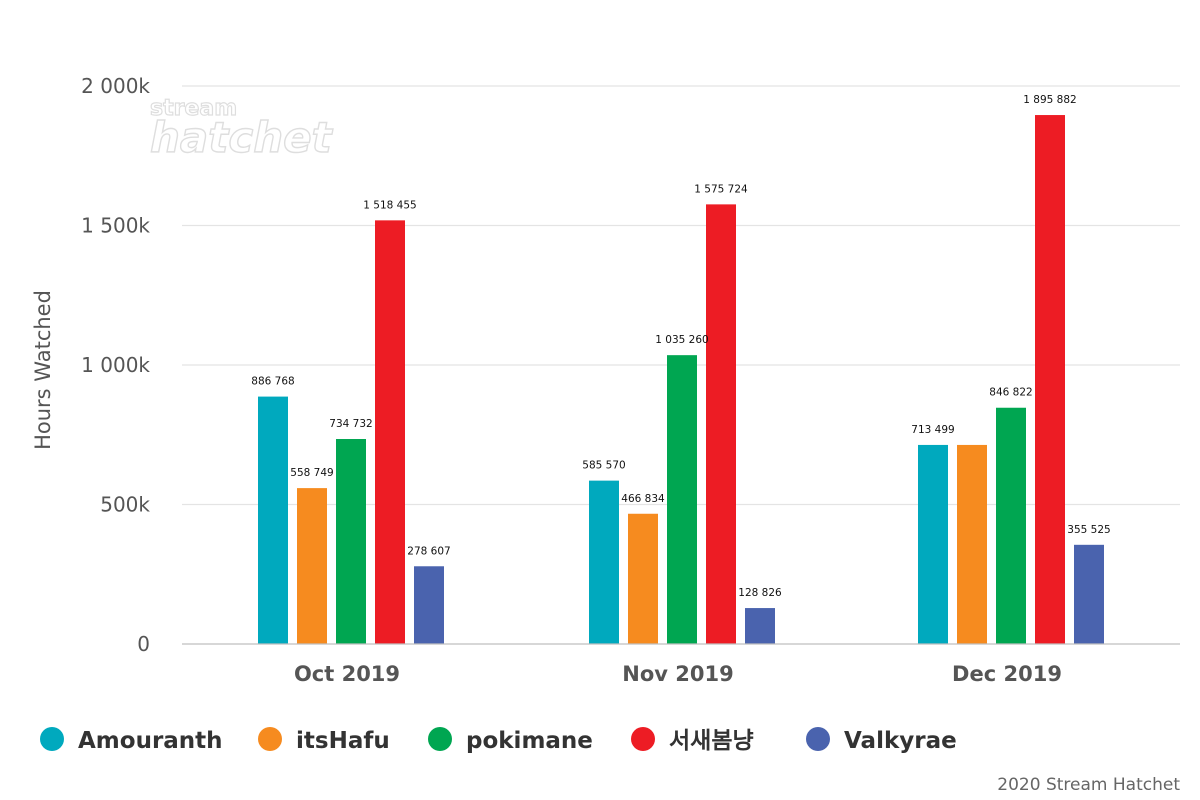  What do you see at coordinates (1049, 100) in the screenshot?
I see `bar-data-label: 1 895 882` at bounding box center [1049, 100].